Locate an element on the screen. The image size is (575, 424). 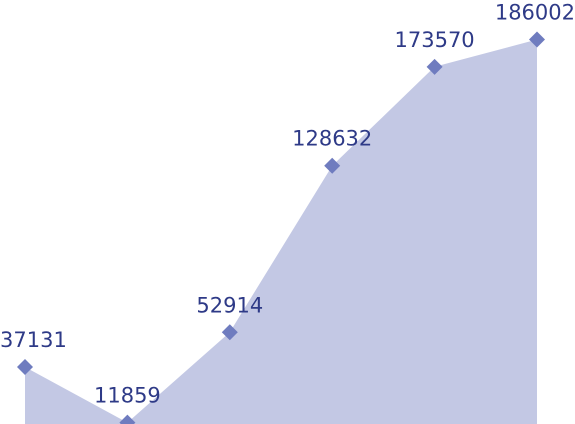
data-label-2: 11859 is located at coordinates (127, 396).